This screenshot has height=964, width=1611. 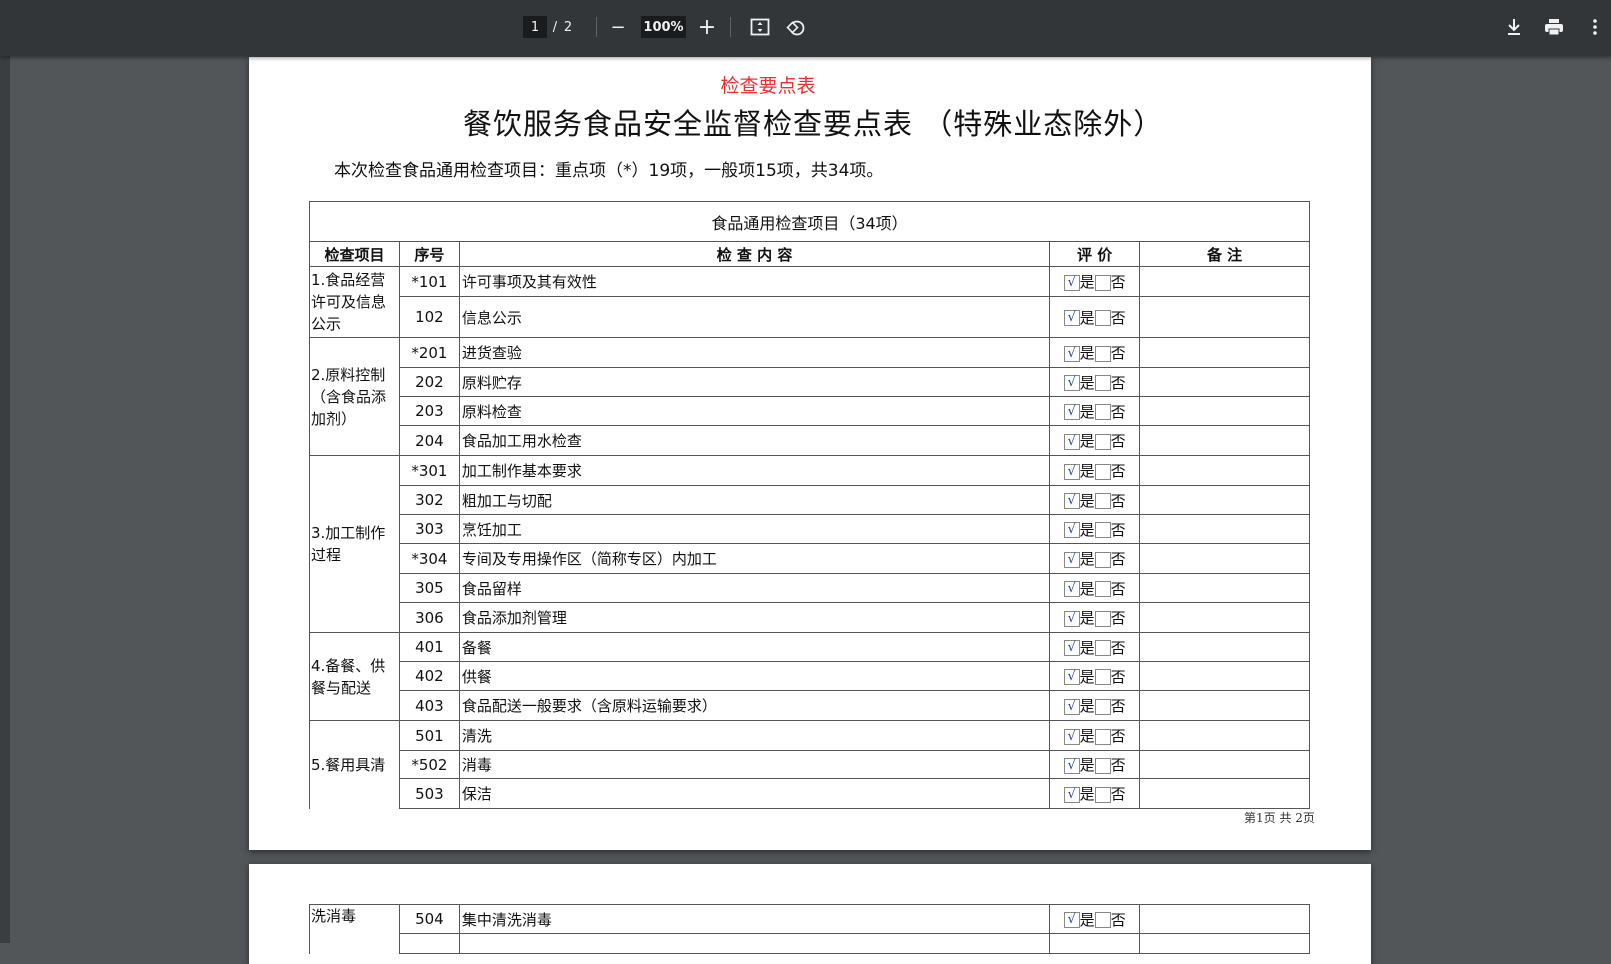 I want to click on fit-page-icon, so click(x=760, y=27).